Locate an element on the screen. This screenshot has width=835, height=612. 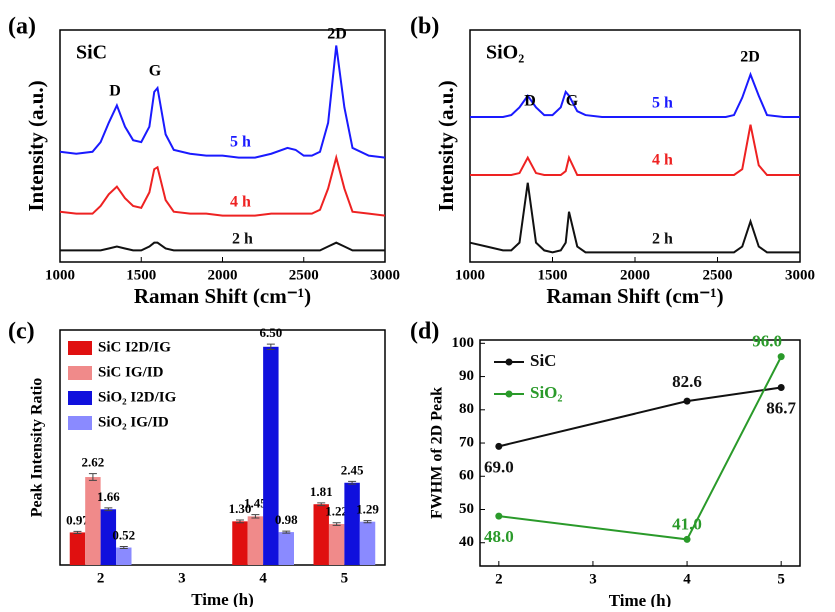
y-axis-title: Intensity (a.u.) is located at coordinates (446, 145).